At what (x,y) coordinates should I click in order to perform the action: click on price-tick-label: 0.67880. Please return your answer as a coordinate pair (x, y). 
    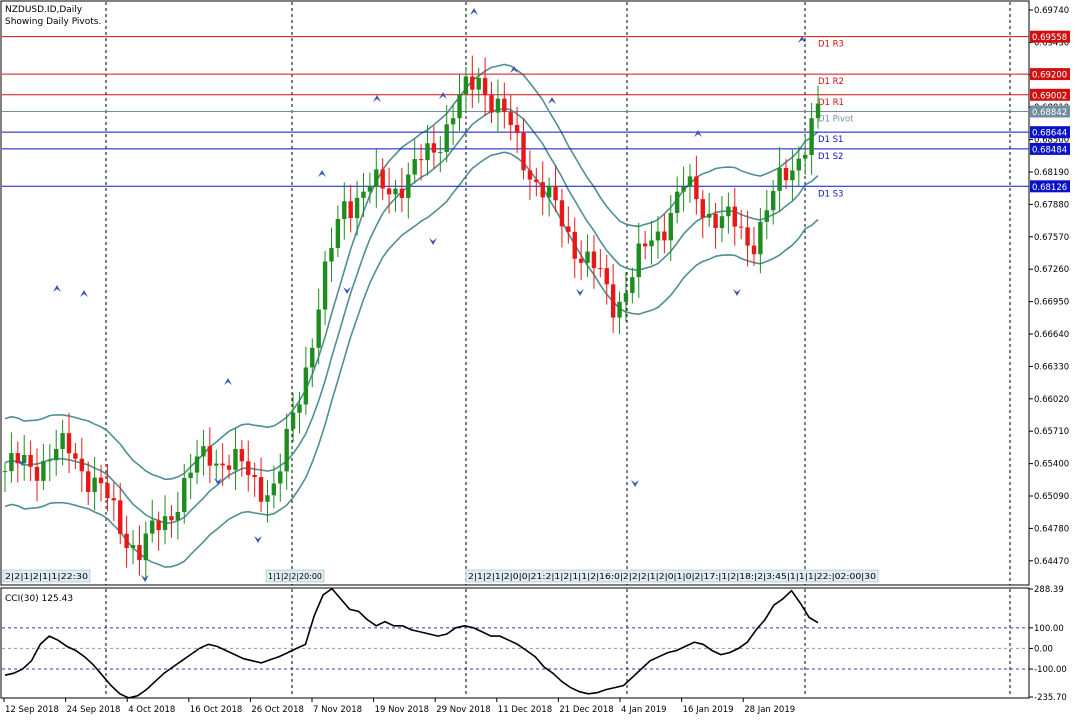
    Looking at the image, I should click on (1051, 205).